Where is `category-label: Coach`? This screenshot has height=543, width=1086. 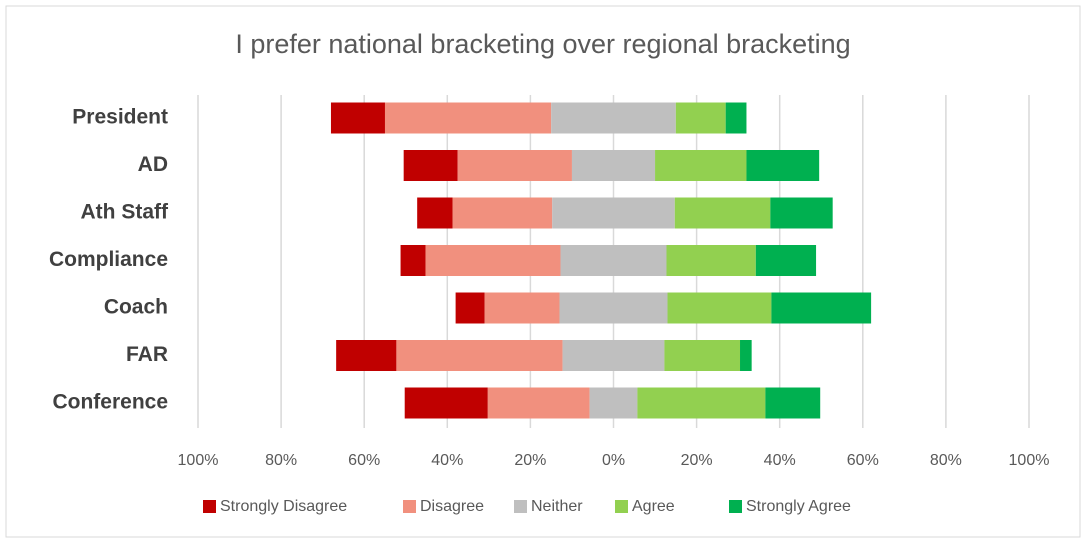
category-label: Coach is located at coordinates (136, 307).